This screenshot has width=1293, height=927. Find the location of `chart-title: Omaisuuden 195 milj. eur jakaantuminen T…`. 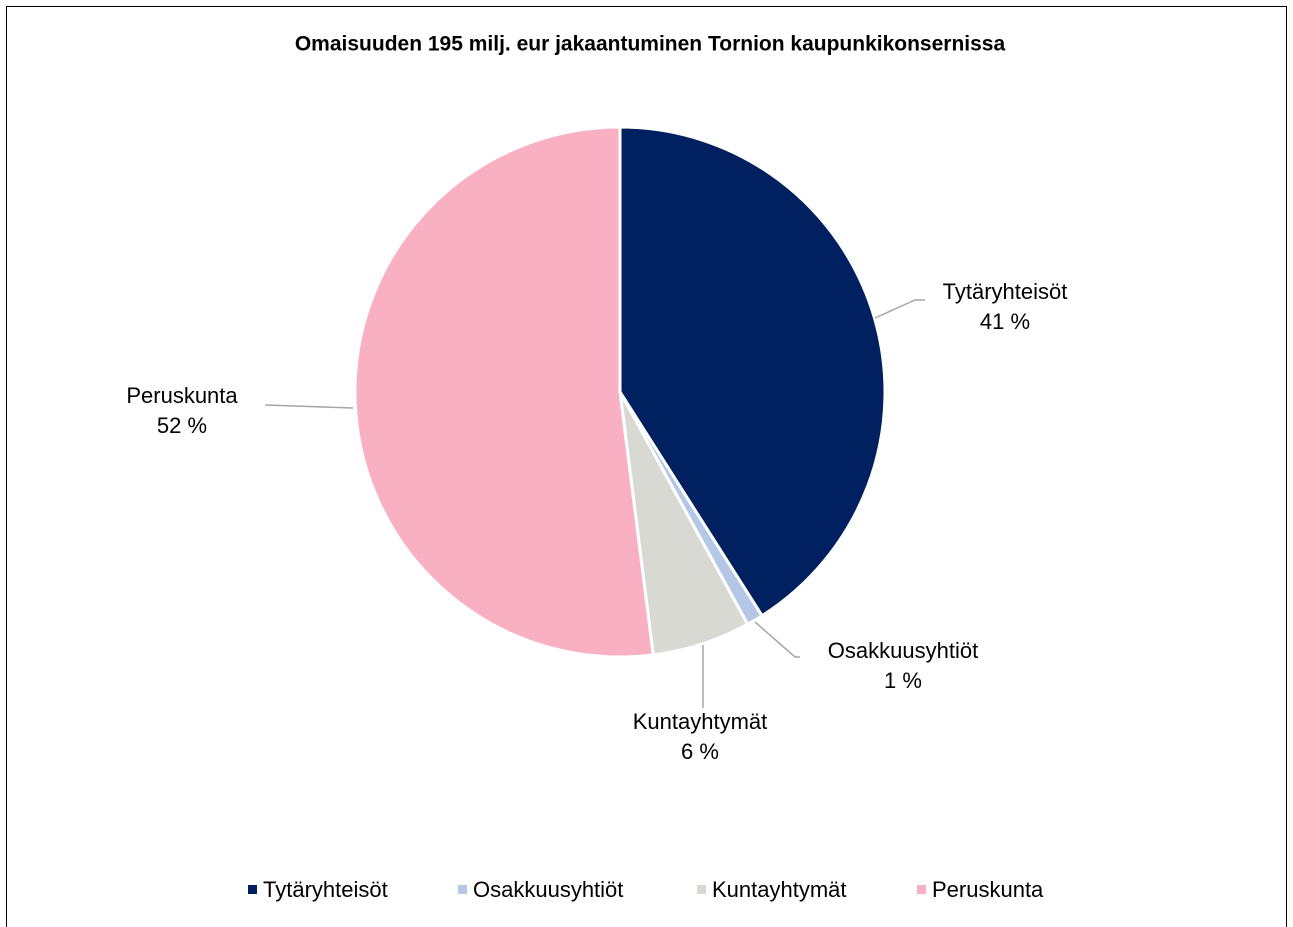

chart-title: Omaisuuden 195 milj. eur jakaantuminen T… is located at coordinates (650, 44).